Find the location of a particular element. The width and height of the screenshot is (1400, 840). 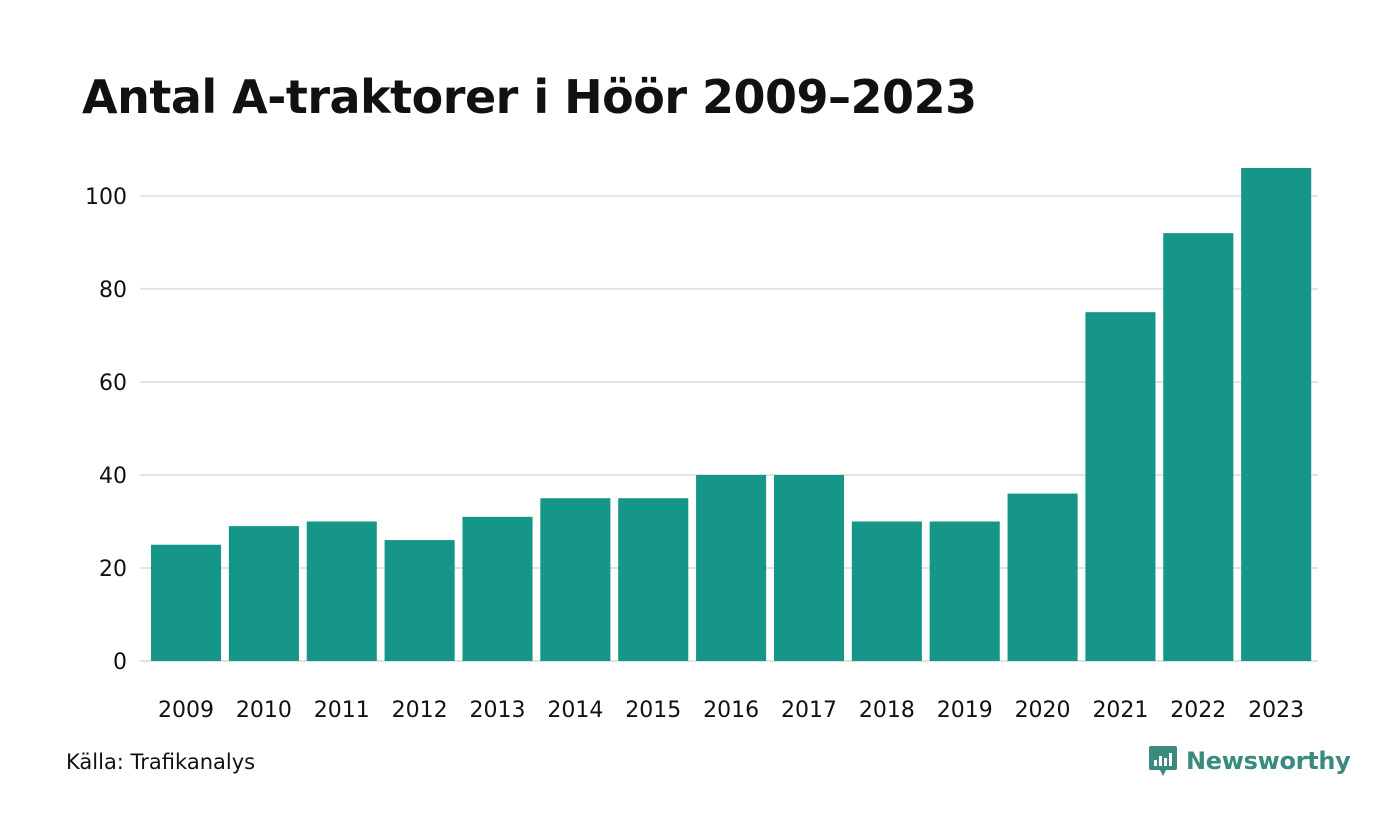

bar-2022 is located at coordinates (1198, 447).